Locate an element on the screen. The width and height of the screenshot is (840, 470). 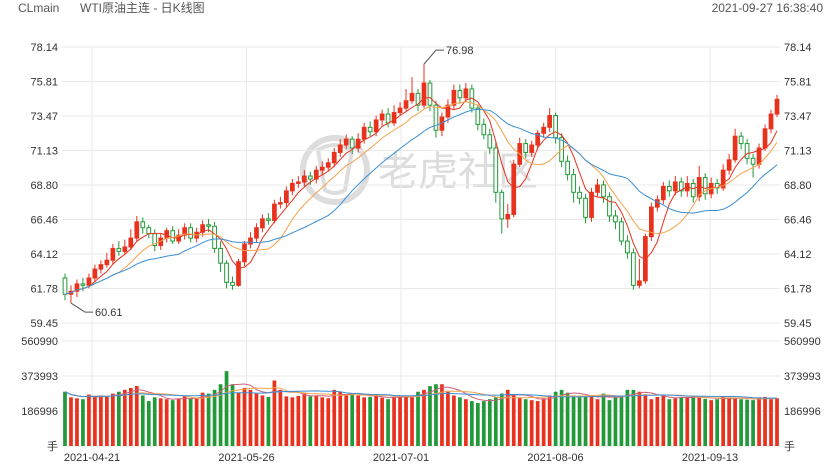
tiger-logo-icon is located at coordinates (335, 170).